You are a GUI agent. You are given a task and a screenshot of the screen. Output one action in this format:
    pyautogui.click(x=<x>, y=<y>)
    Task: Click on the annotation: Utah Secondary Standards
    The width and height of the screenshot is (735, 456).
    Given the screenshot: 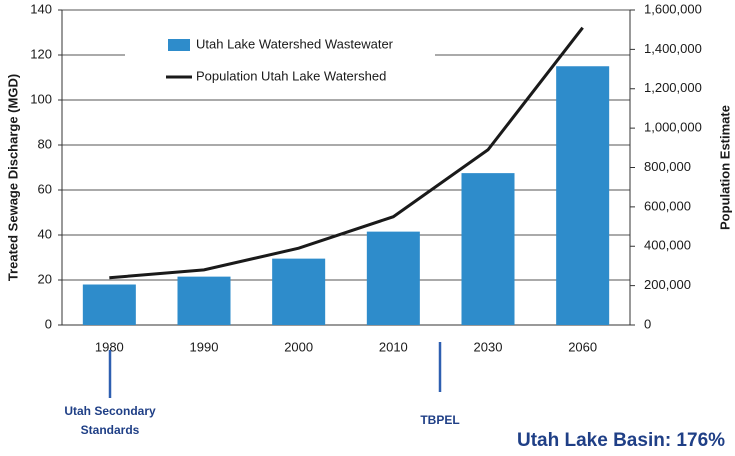 What is the action you would take?
    pyautogui.click(x=110, y=420)
    